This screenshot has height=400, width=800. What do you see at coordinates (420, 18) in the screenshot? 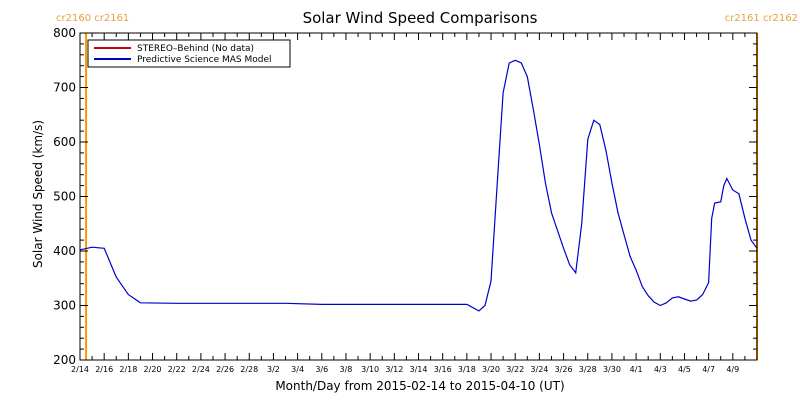
I see `chart-title: Solar Wind Speed Comparisons` at bounding box center [420, 18].